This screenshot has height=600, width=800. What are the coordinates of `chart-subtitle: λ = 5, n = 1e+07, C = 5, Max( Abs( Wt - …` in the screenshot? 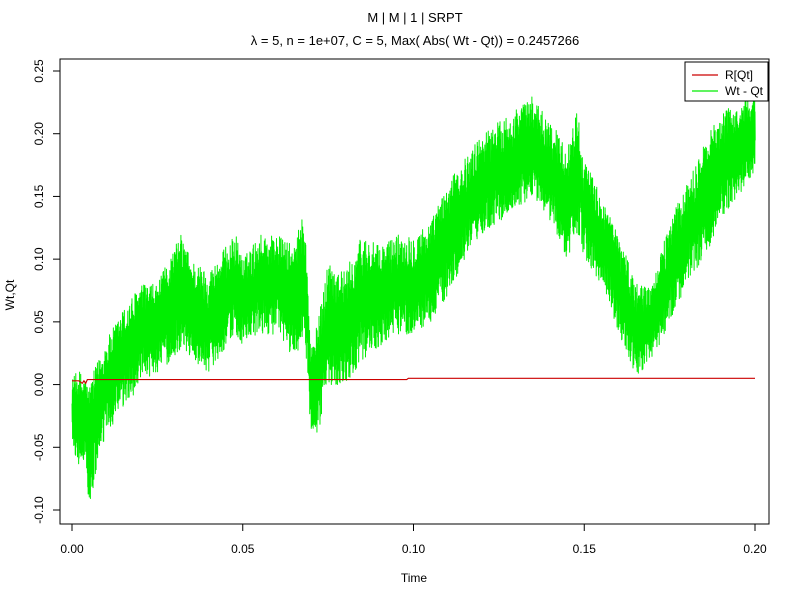 It's located at (415, 40).